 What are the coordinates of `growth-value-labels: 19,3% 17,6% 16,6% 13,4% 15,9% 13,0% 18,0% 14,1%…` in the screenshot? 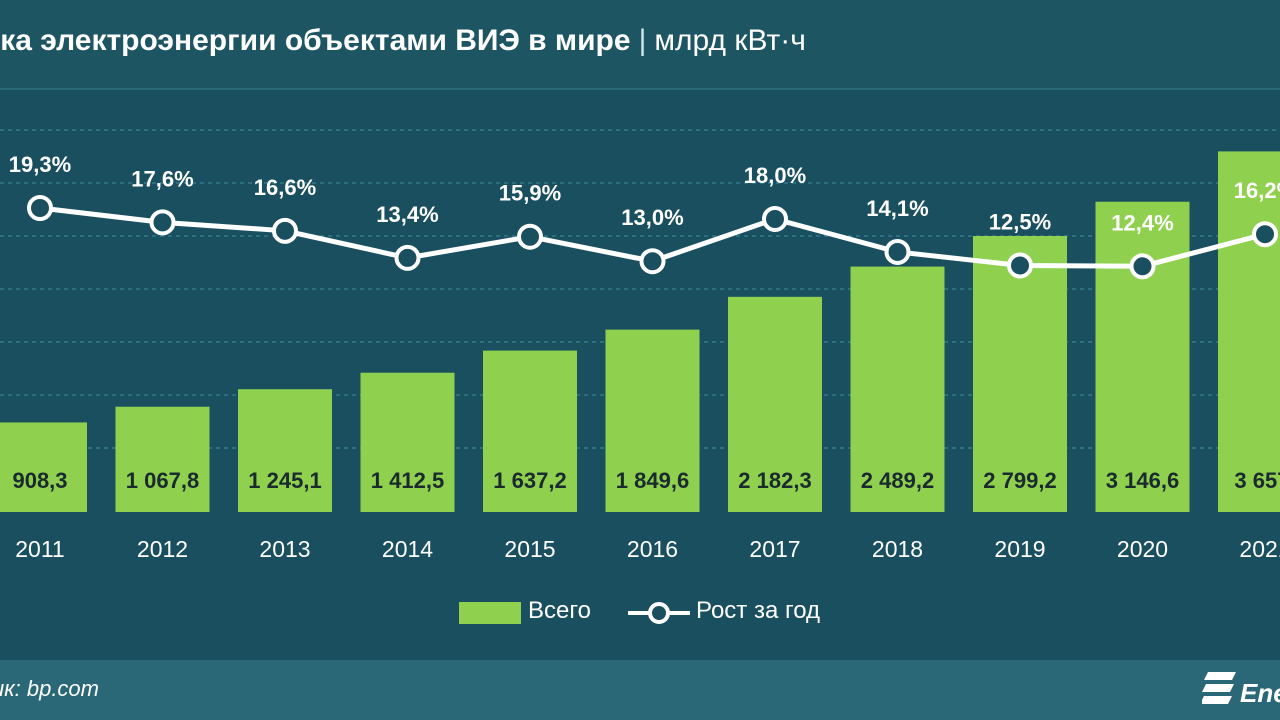 It's located at (644, 193).